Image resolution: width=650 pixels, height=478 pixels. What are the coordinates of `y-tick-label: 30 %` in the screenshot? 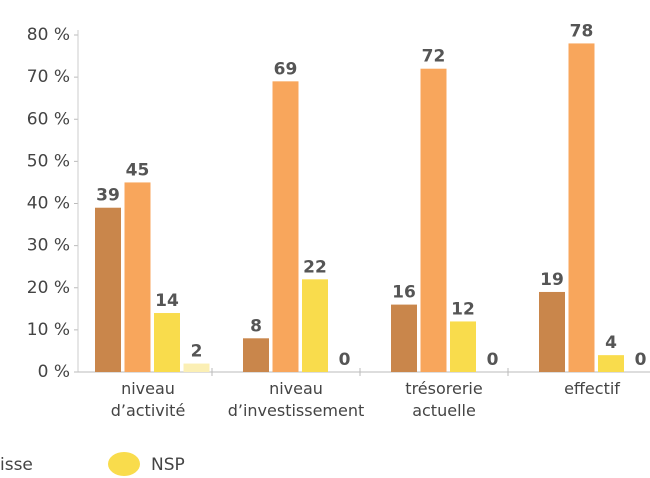 It's located at (48, 246).